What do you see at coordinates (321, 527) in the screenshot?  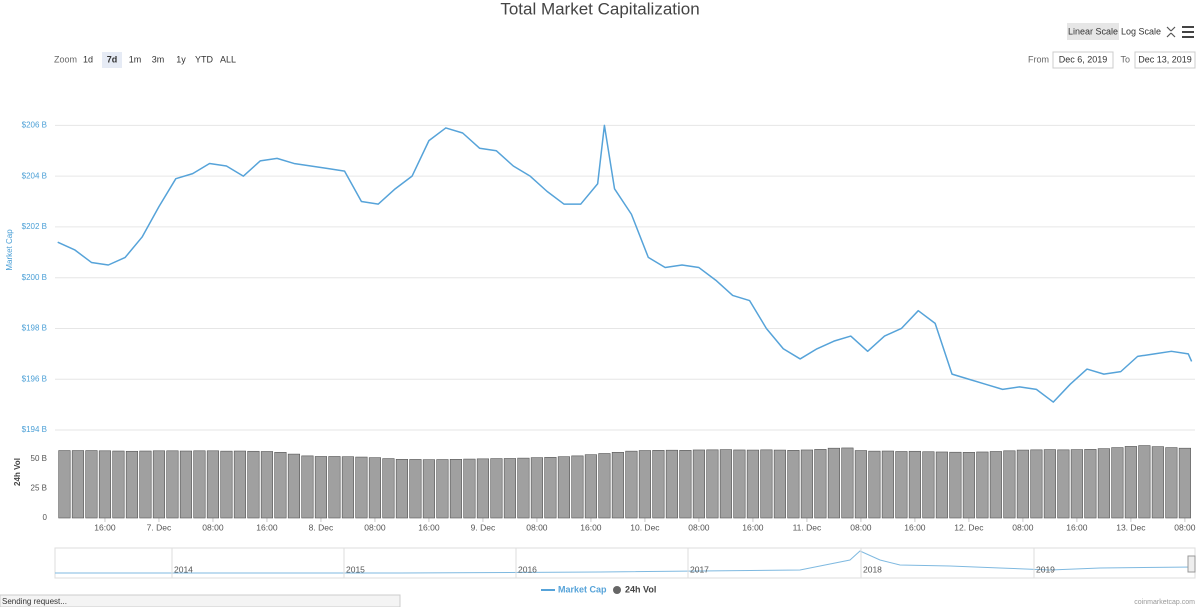 I see `x-tick-label: 8. Dec` at bounding box center [321, 527].